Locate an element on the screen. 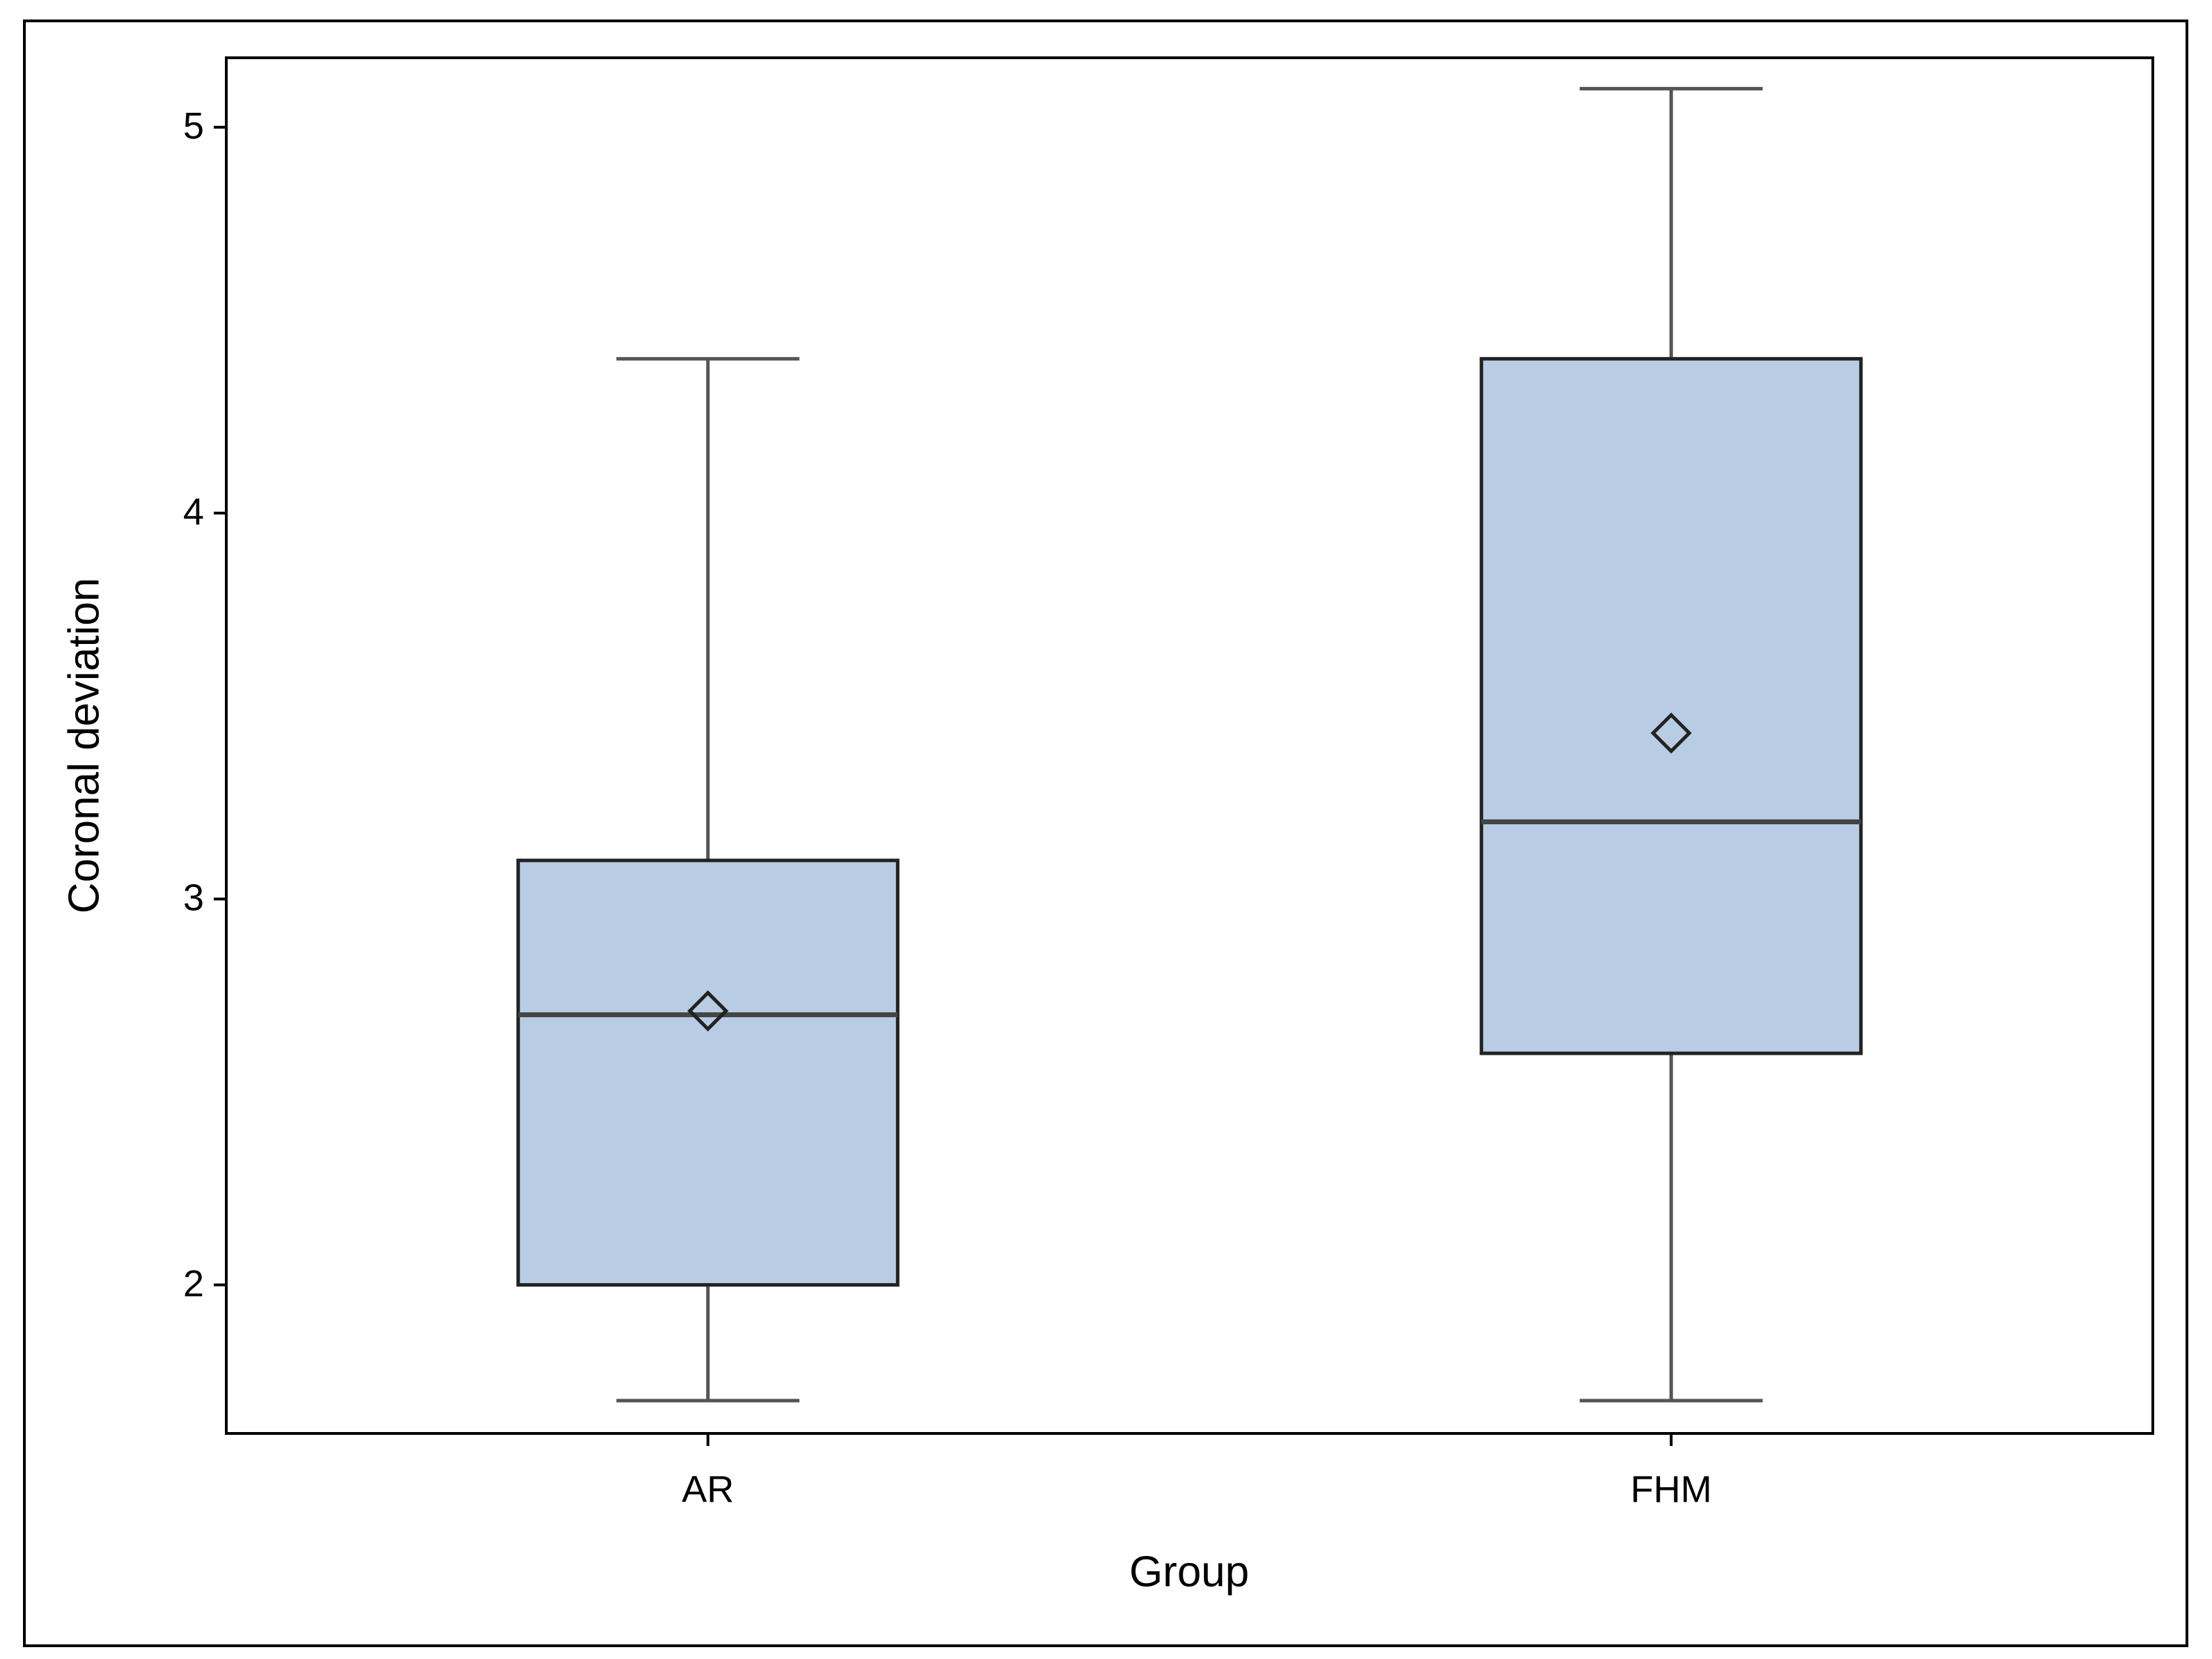 This screenshot has height=1659, width=2212. y-axis-title: Coronal deviation is located at coordinates (84, 746).